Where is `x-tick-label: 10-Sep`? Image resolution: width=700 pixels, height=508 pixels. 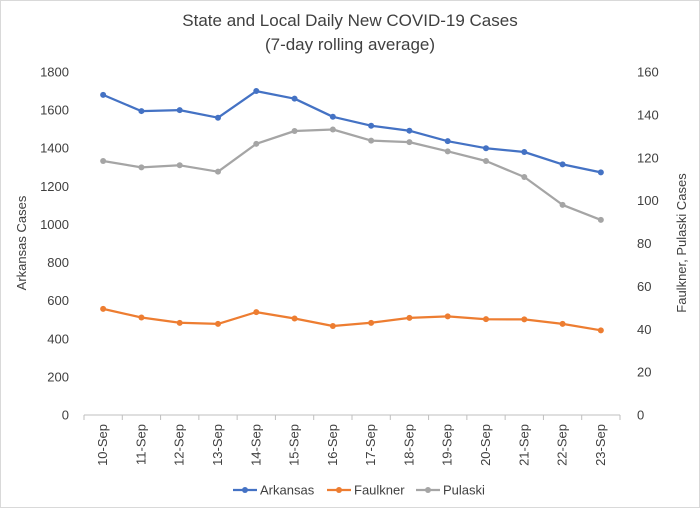 x-tick-label: 10-Sep is located at coordinates (102, 445).